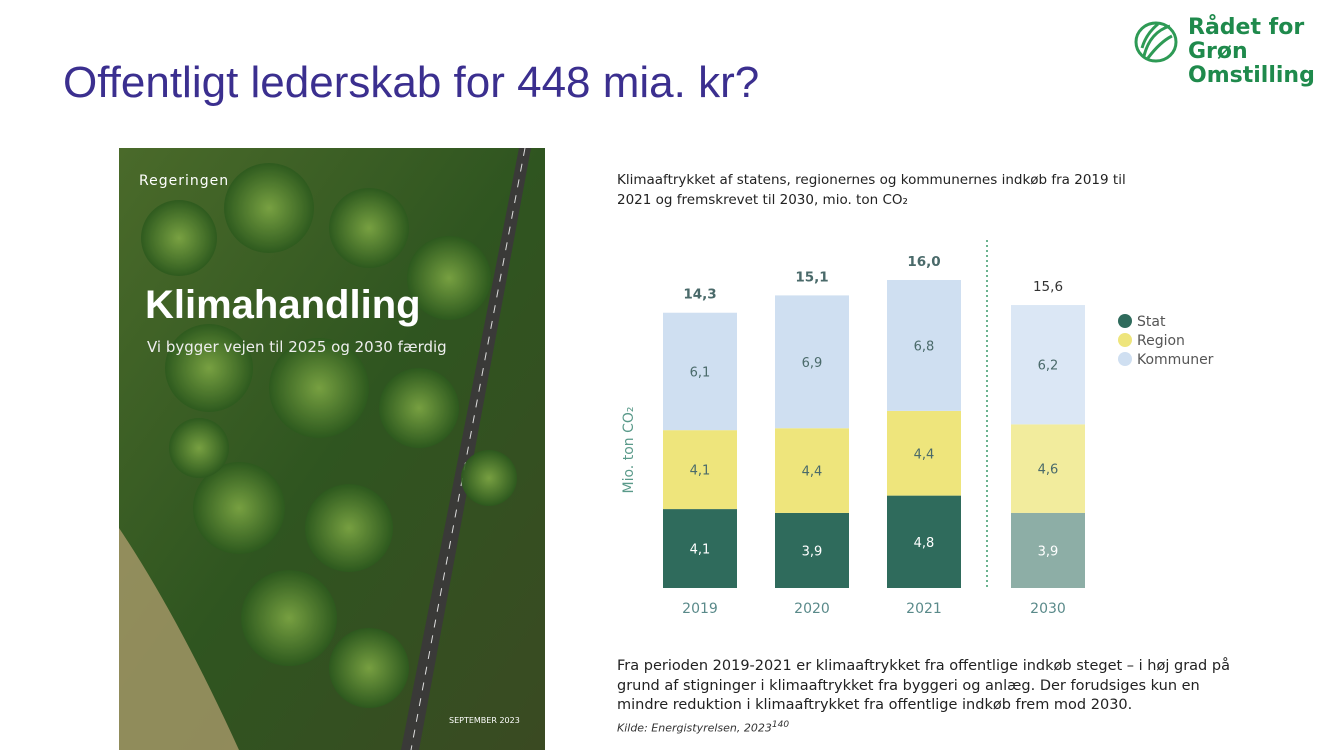 This screenshot has height=750, width=1333. Describe the element at coordinates (1246, 27) in the screenshot. I see `logo-line: Rådet for` at that location.